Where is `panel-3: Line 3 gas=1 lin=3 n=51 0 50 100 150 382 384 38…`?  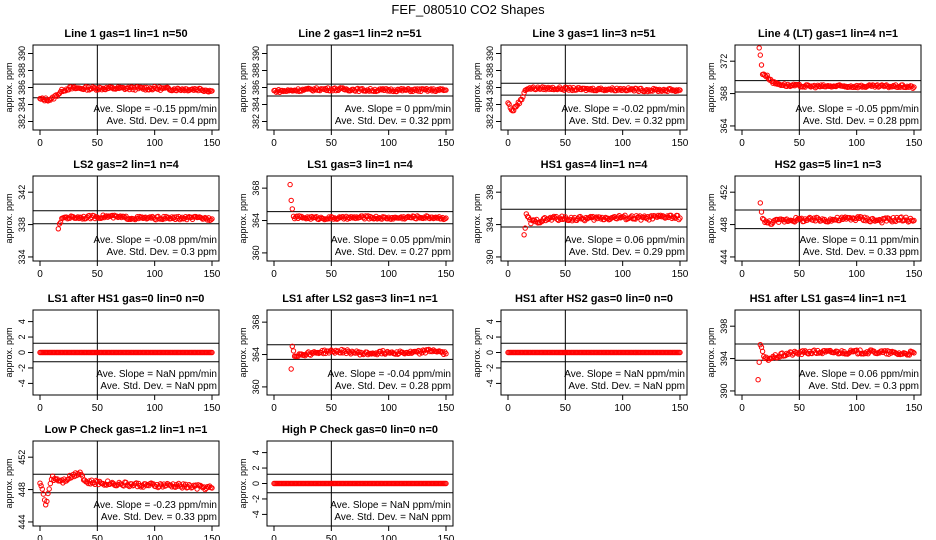 panel-3: Line 3 gas=1 lin=3 n=51 0 50 100 150 382 384 38… is located at coordinates (580, 88).